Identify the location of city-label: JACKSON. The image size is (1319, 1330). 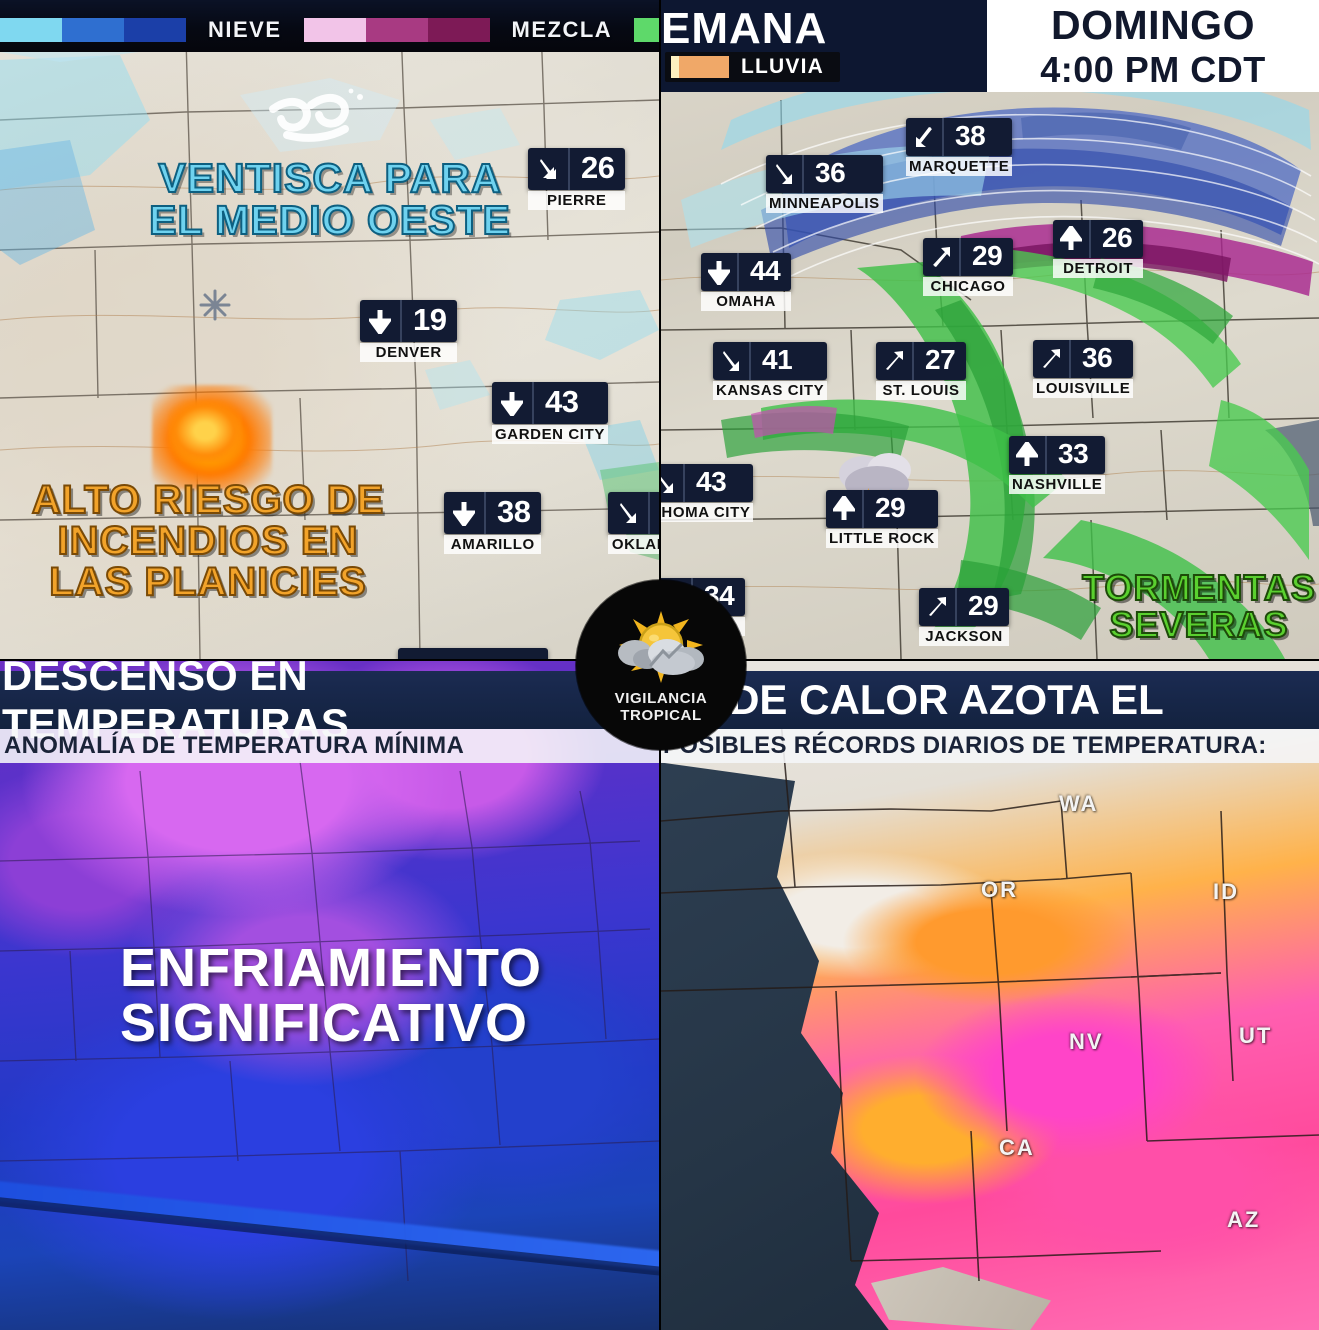
(964, 636).